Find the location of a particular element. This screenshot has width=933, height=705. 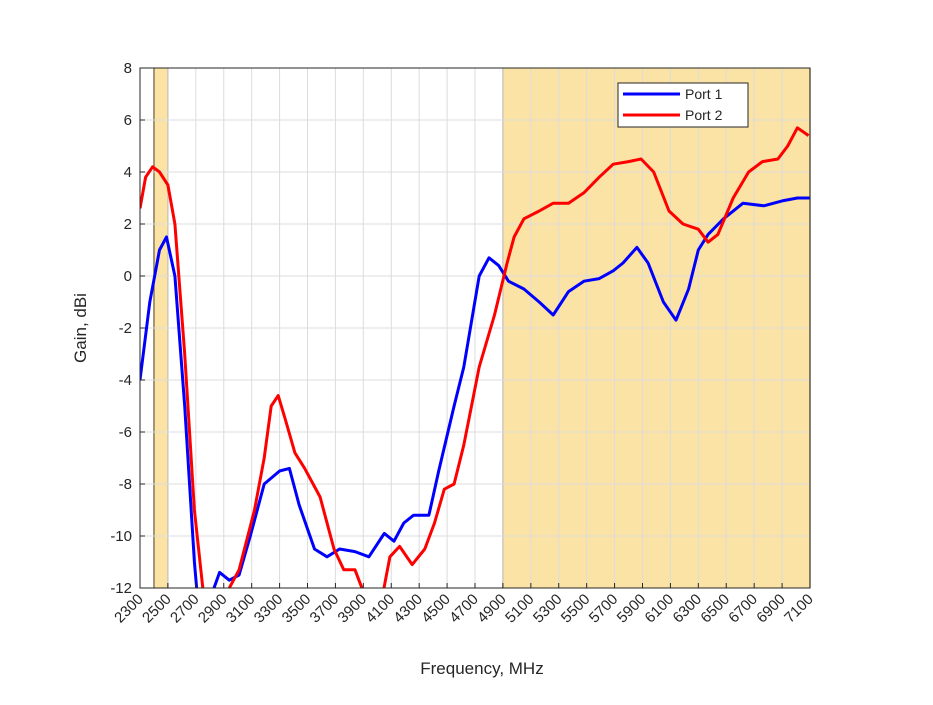

x-tick-label: 4100 is located at coordinates (380, 609).